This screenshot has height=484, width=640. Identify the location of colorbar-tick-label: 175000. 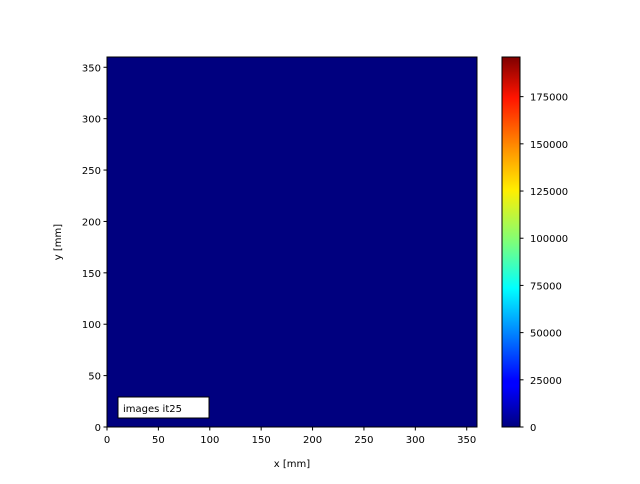
(549, 98).